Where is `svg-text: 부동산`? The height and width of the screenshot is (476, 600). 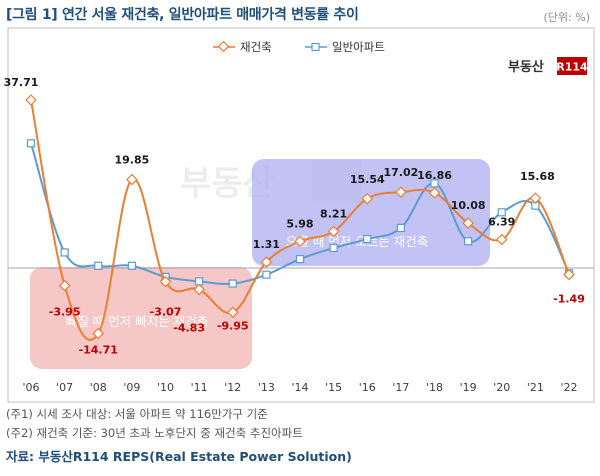
svg-text: 부동산 is located at coordinates (526, 67).